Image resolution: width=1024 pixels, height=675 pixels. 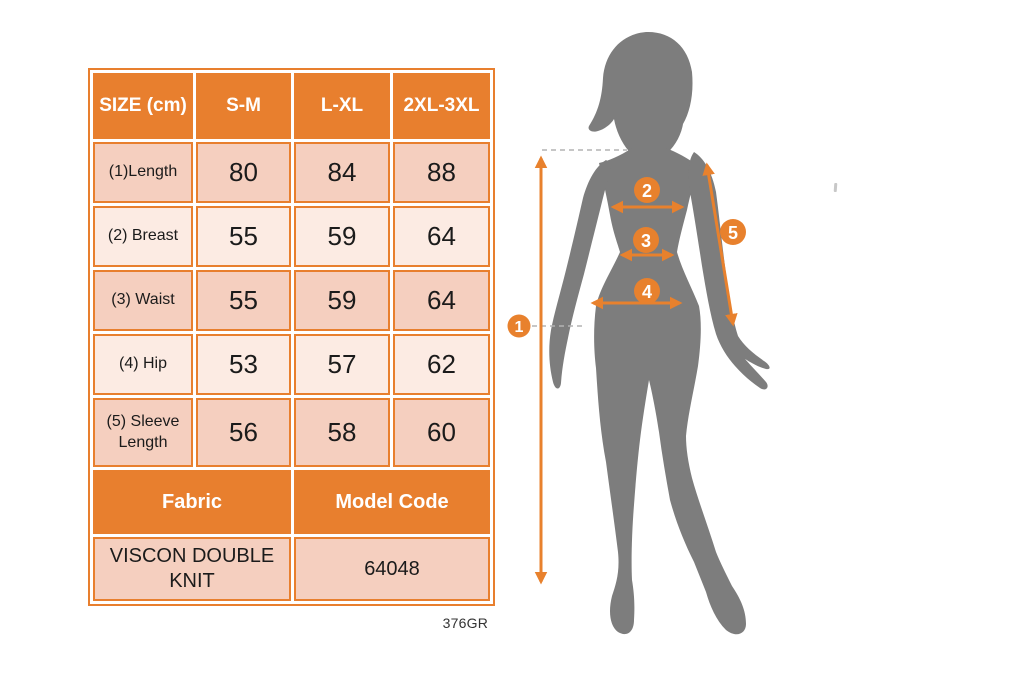 I want to click on sleeve-s-m: 56, so click(x=243, y=432).